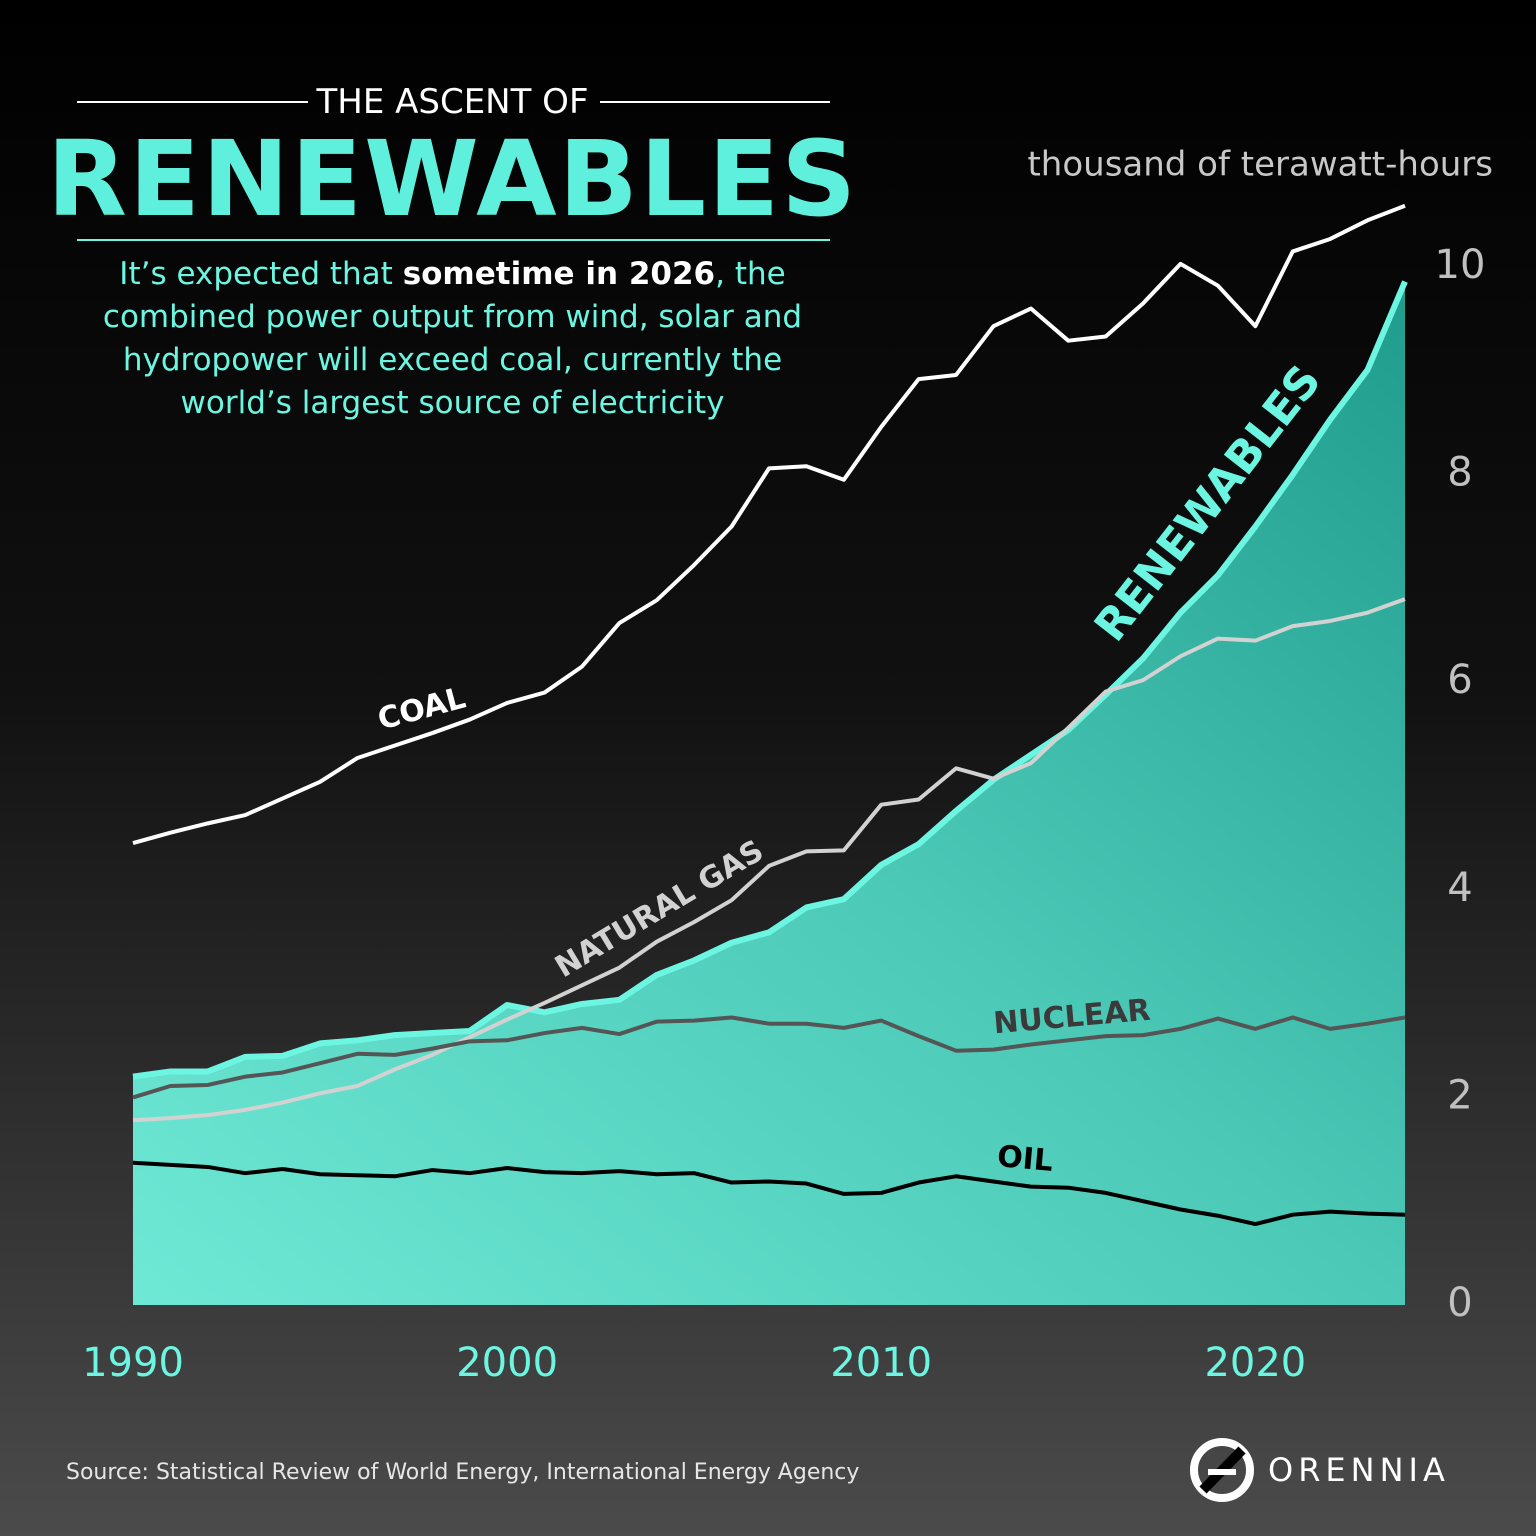  What do you see at coordinates (881, 1363) in the screenshot?
I see `x-tick-label: 2010` at bounding box center [881, 1363].